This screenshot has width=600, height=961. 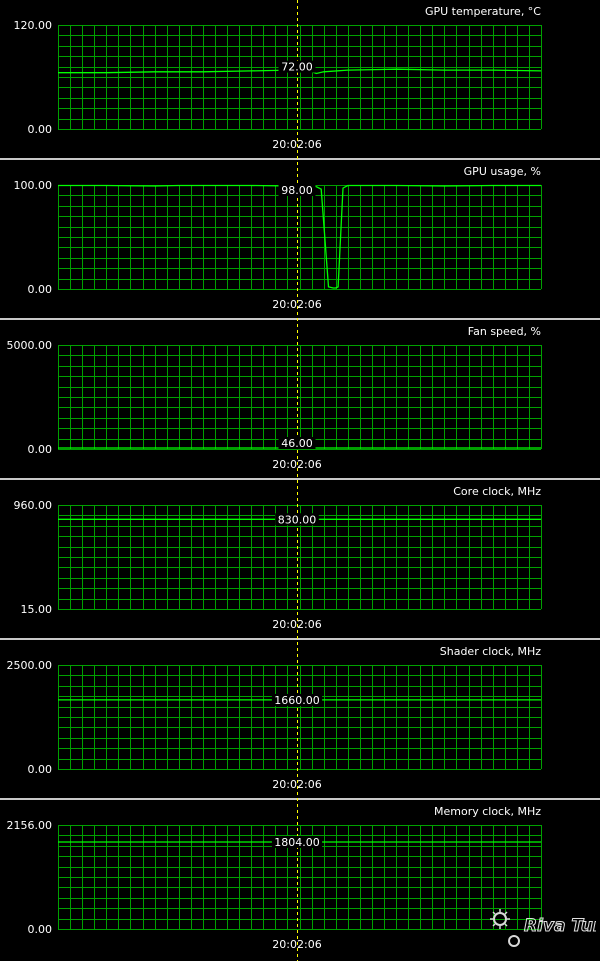 I want to click on y-axis-max-label: 120.00, so click(x=33, y=25).